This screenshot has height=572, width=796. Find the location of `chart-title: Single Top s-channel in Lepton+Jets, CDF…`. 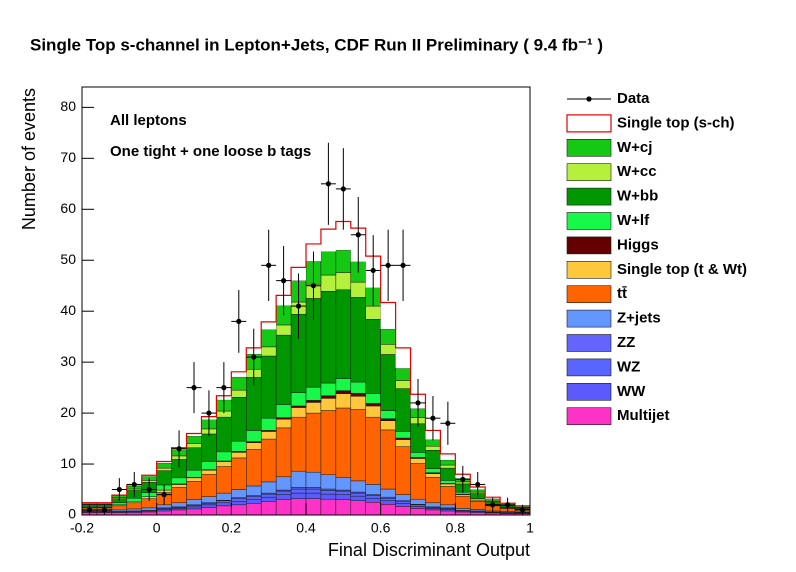

chart-title: Single Top s-channel in Lepton+Jets, CDF… is located at coordinates (316, 44).